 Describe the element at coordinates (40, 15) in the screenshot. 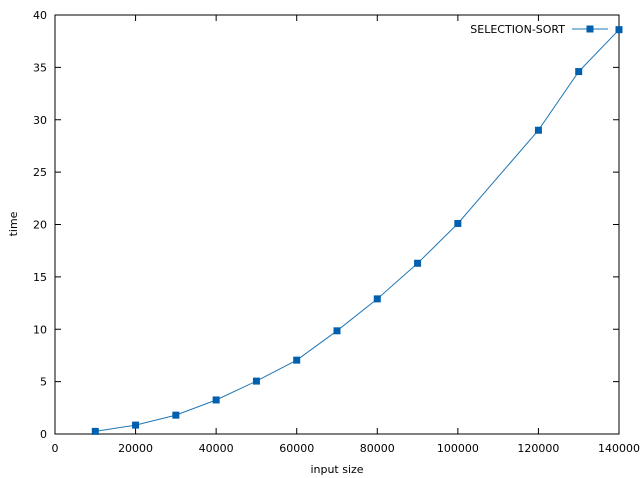

I see `y-tick-label: 40` at that location.